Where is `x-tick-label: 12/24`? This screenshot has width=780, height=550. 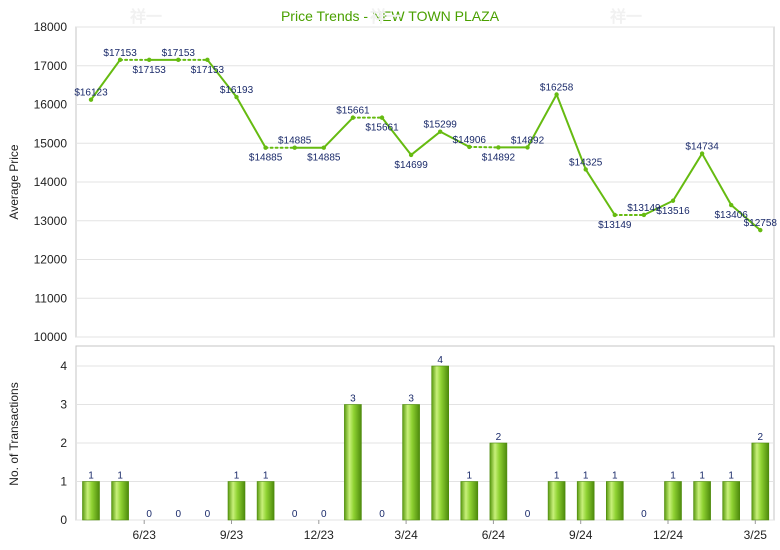
x-tick-label: 12/24 is located at coordinates (668, 535).